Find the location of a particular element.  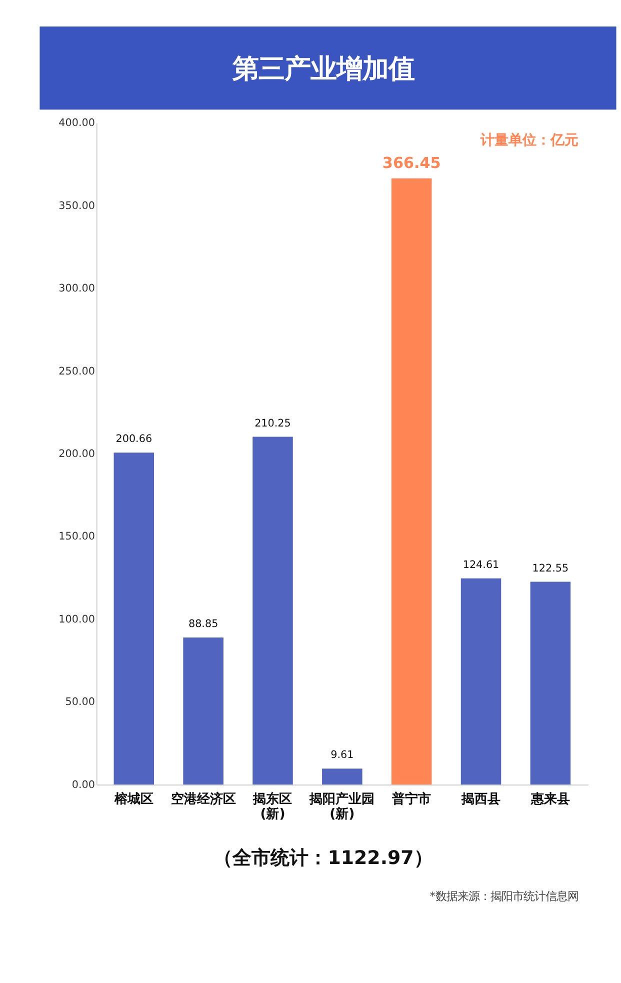

text: *数据来源：揭阳市统计信息网 is located at coordinates (504, 895).